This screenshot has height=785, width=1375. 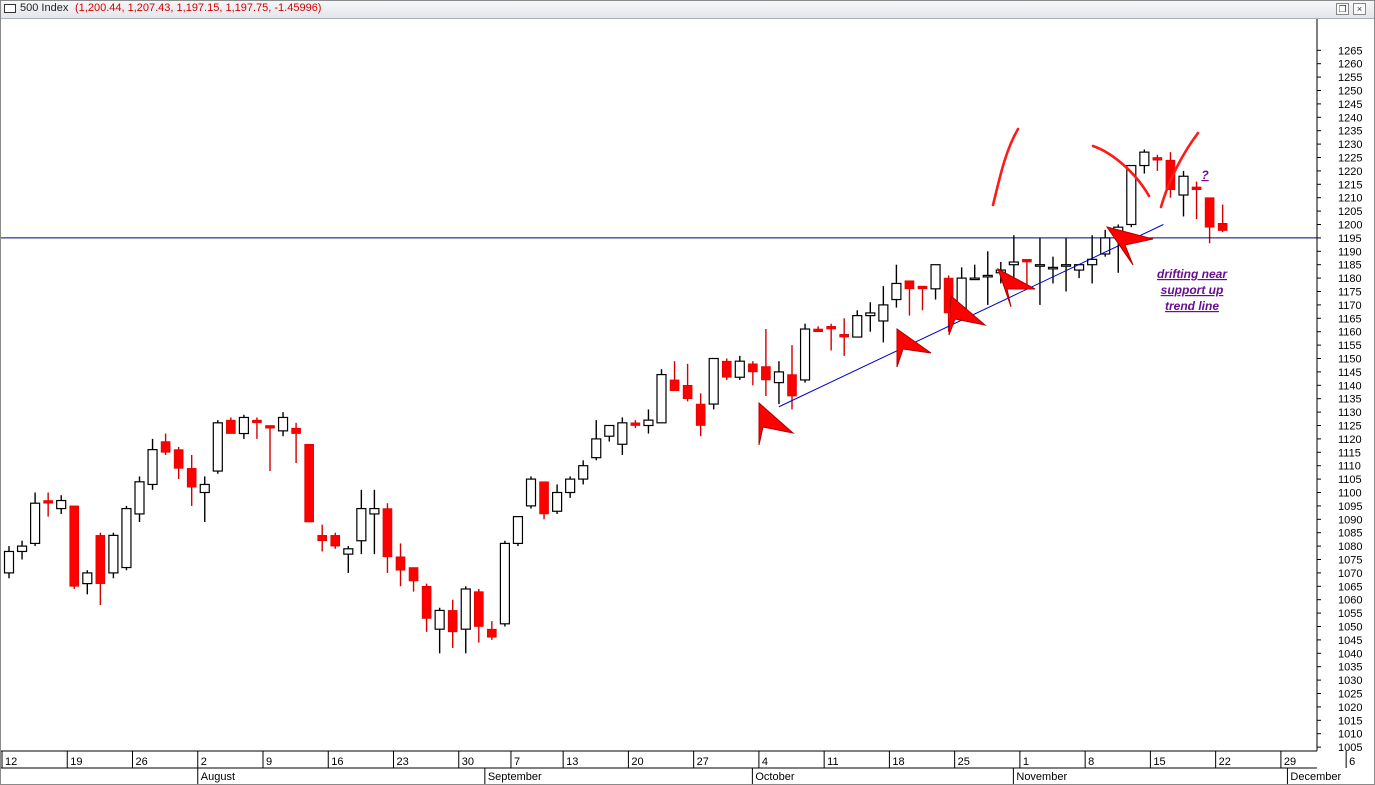 I want to click on red-arrow-marker, so click(x=1016, y=287).